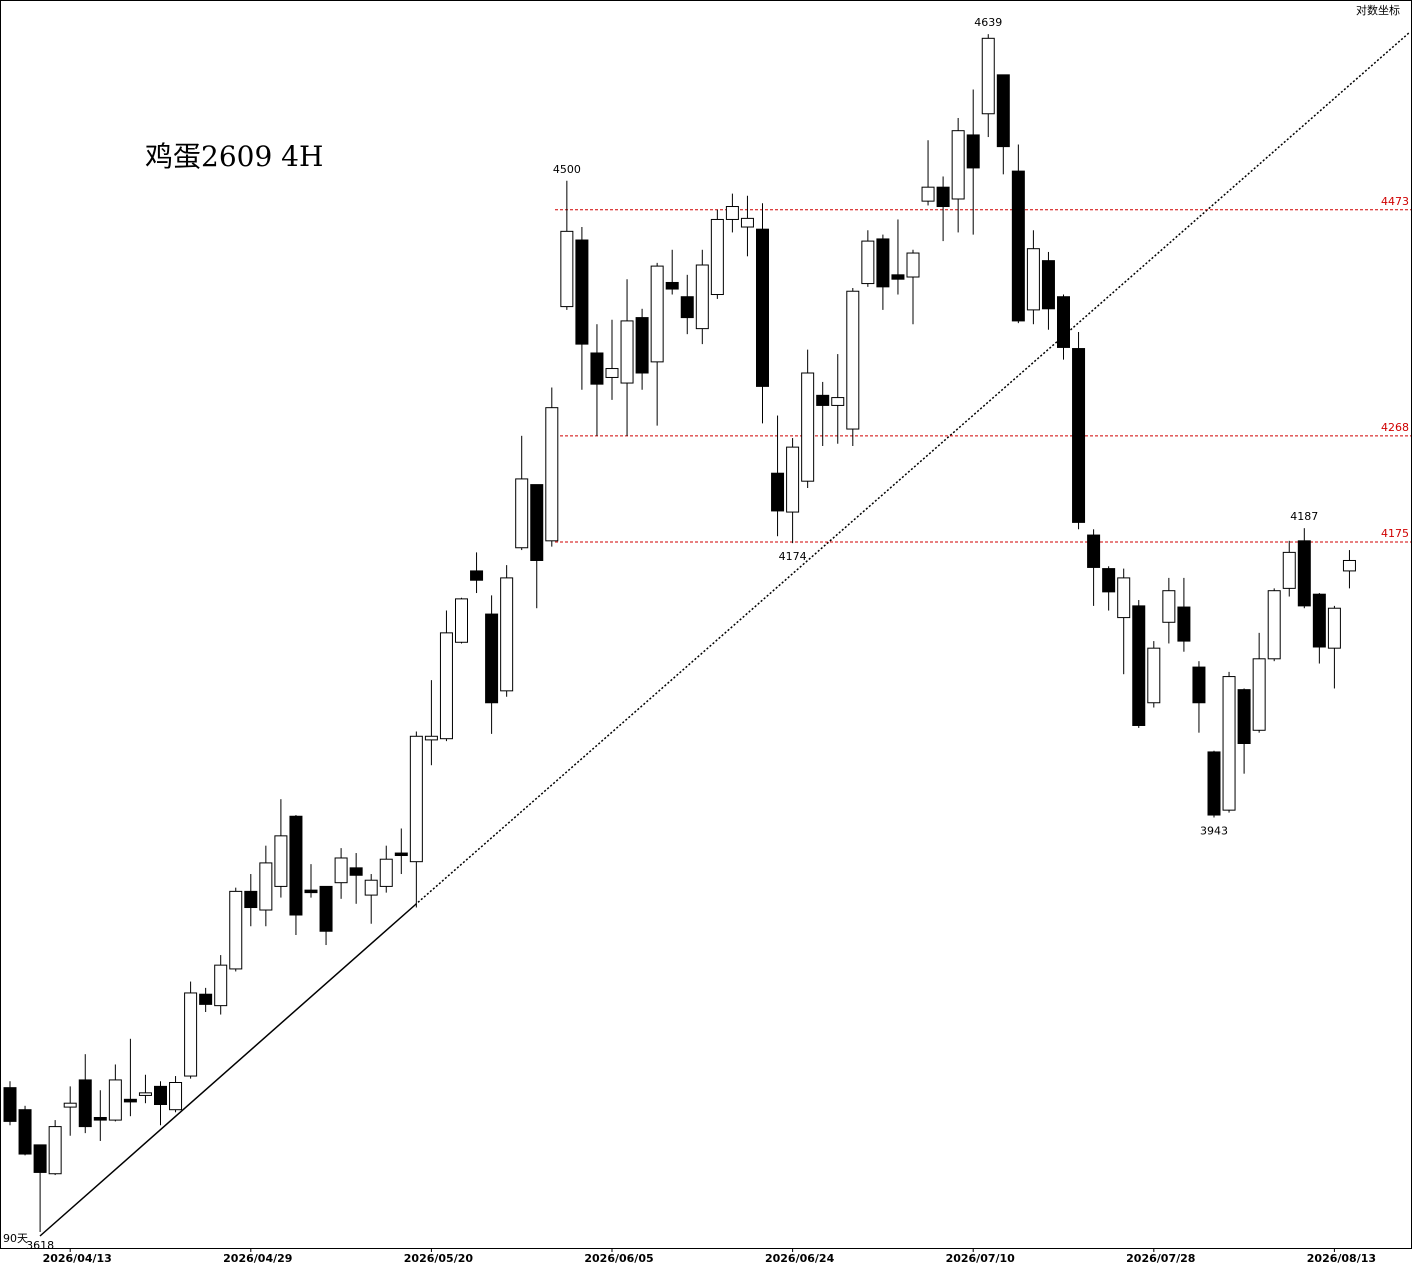 The width and height of the screenshot is (1414, 1268). I want to click on x-tick-label: 2026/04/29, so click(257, 1258).